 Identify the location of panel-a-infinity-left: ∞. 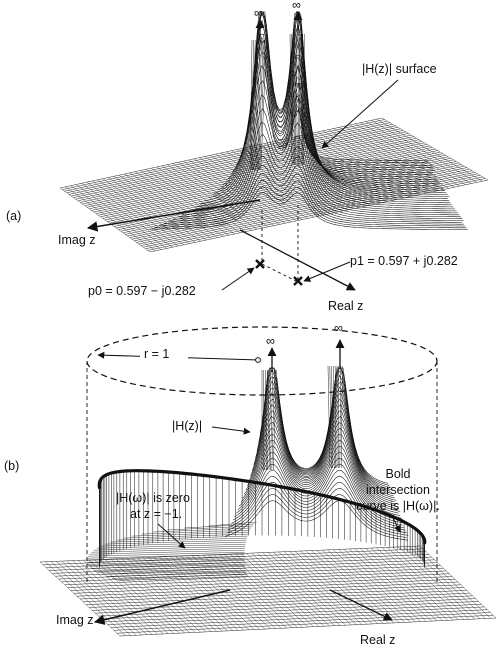
(258, 13).